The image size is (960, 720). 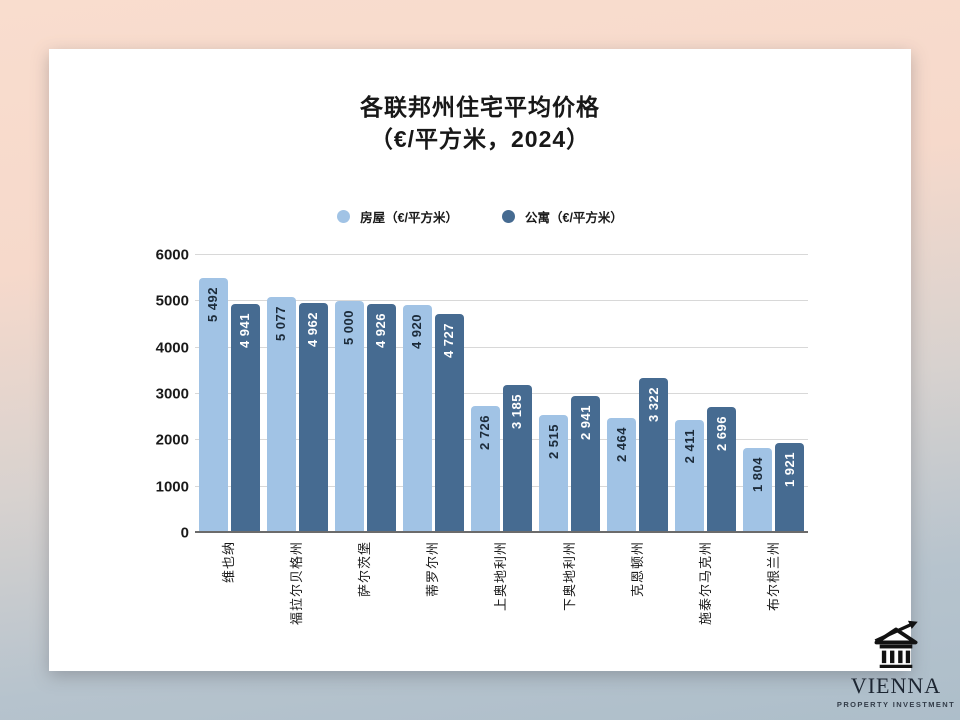 I want to click on x-category-label: 克恩顿州, so click(x=637, y=569).